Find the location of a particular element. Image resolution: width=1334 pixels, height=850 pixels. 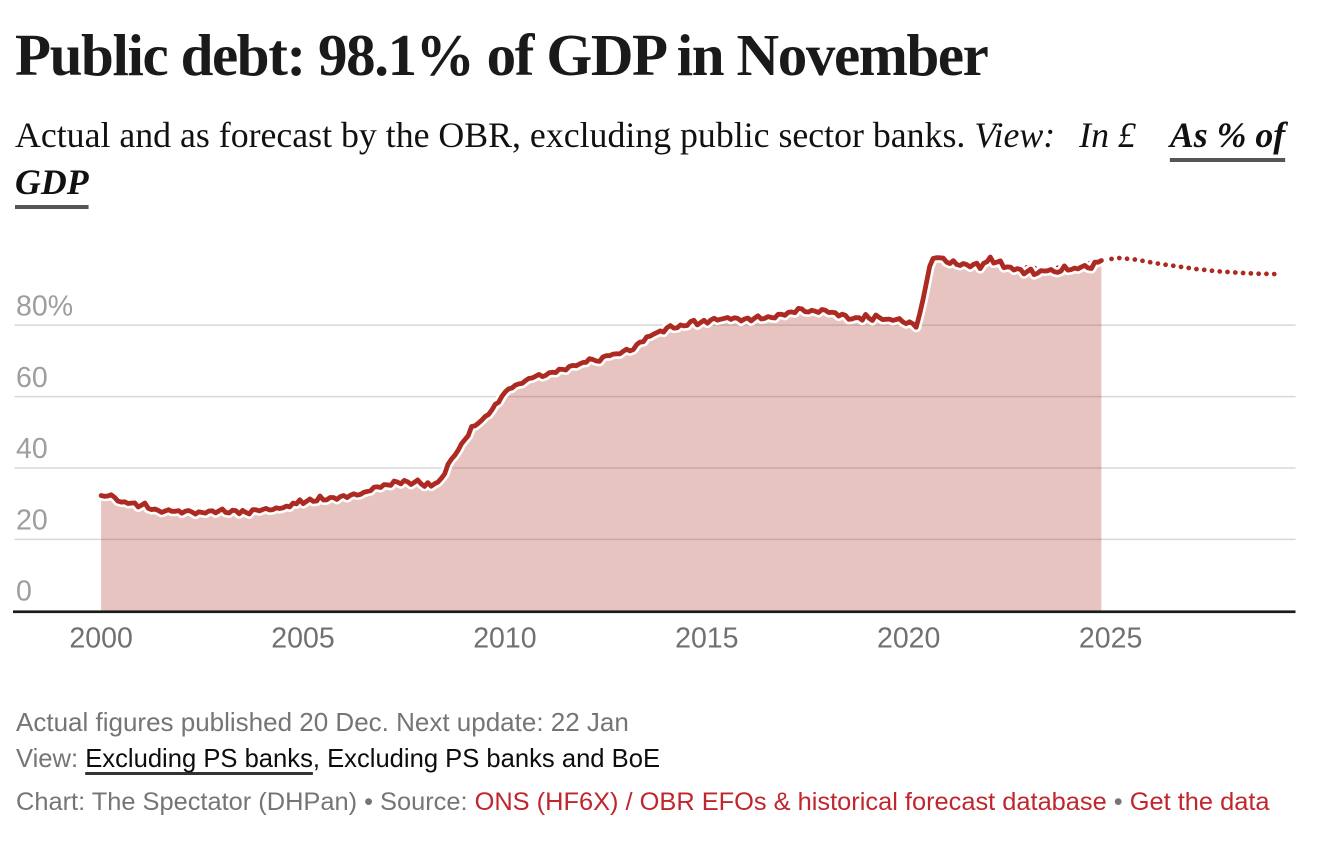

svg-text: 2015 is located at coordinates (706, 638).